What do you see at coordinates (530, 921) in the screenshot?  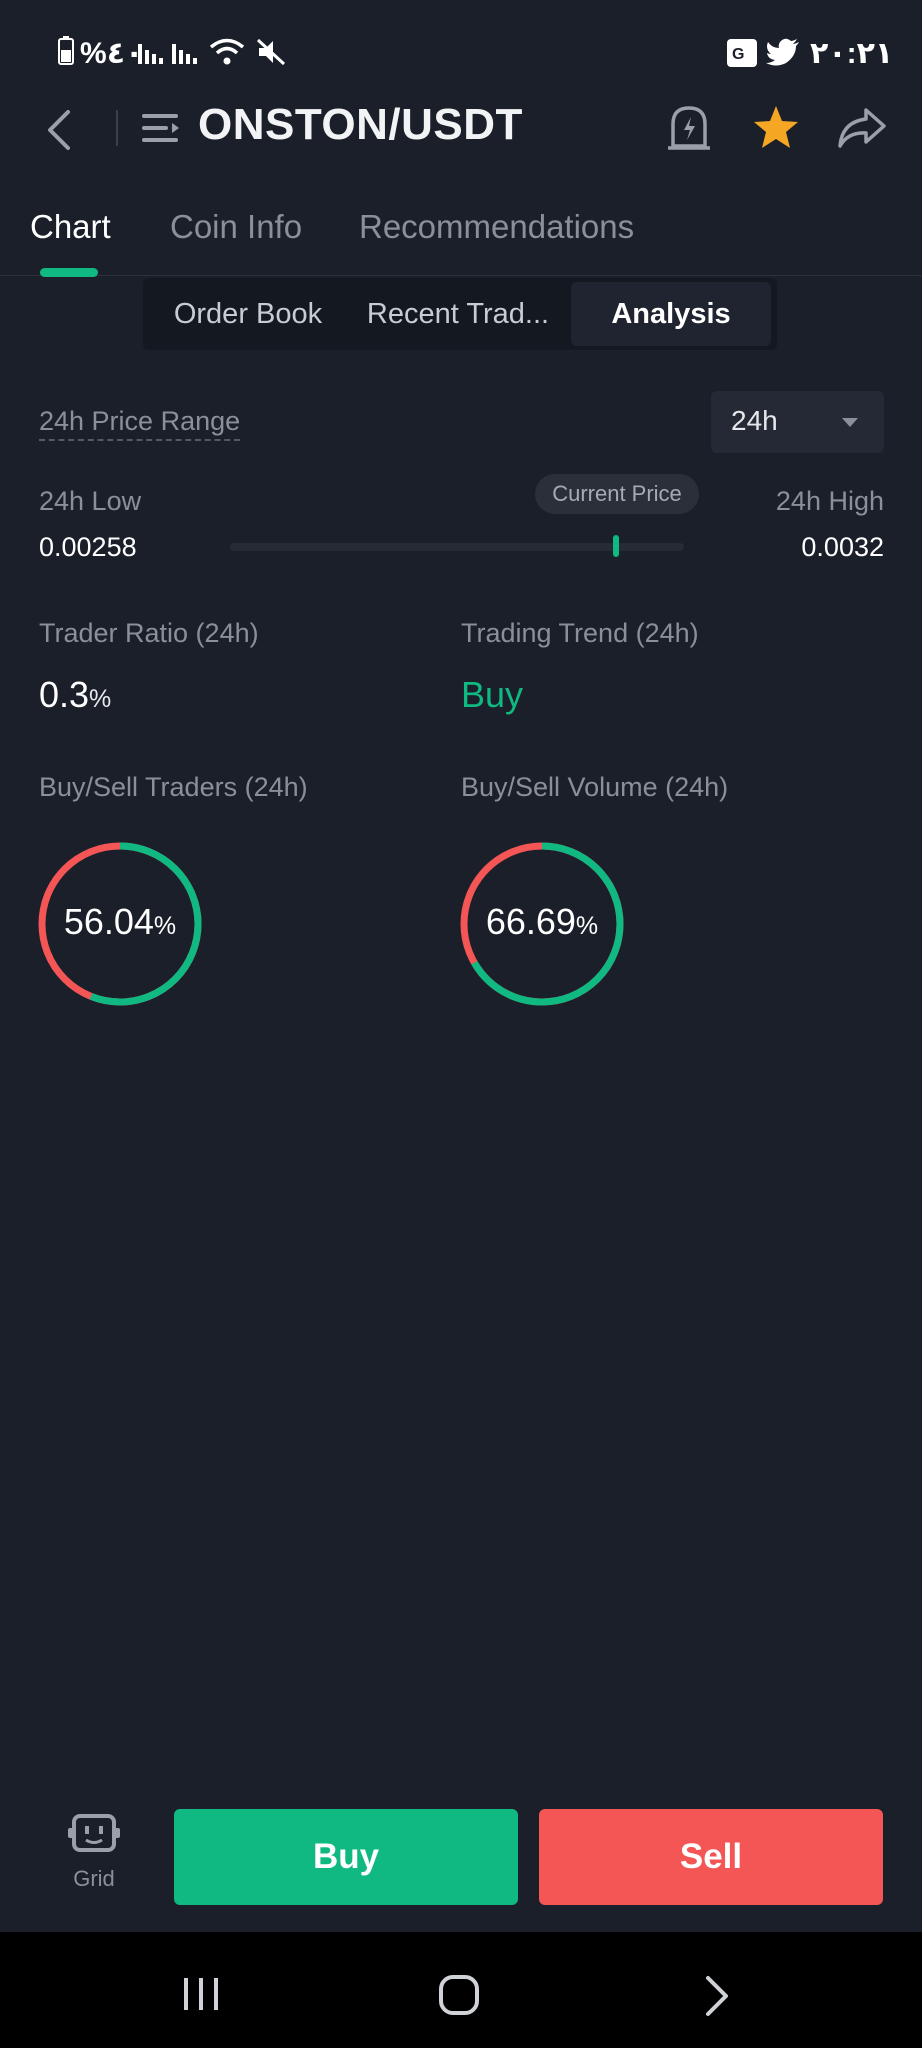 I see `volume-pct: 66.69` at bounding box center [530, 921].